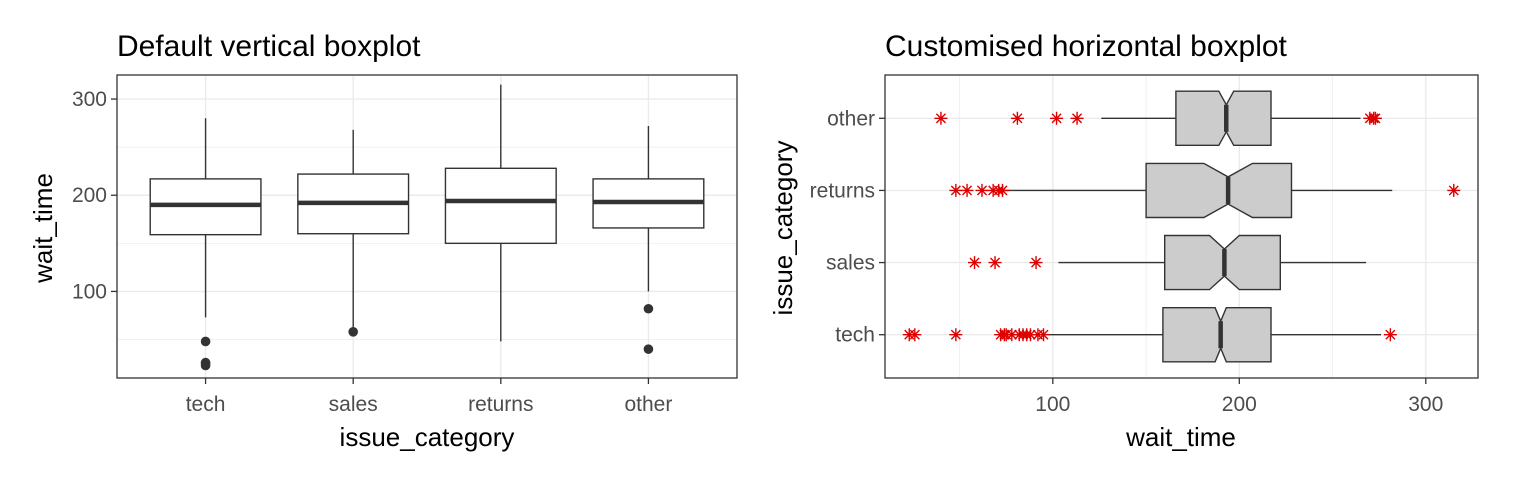 This screenshot has width=1536, height=480. Describe the element at coordinates (427, 437) in the screenshot. I see `x-axis-title: issue_category` at that location.